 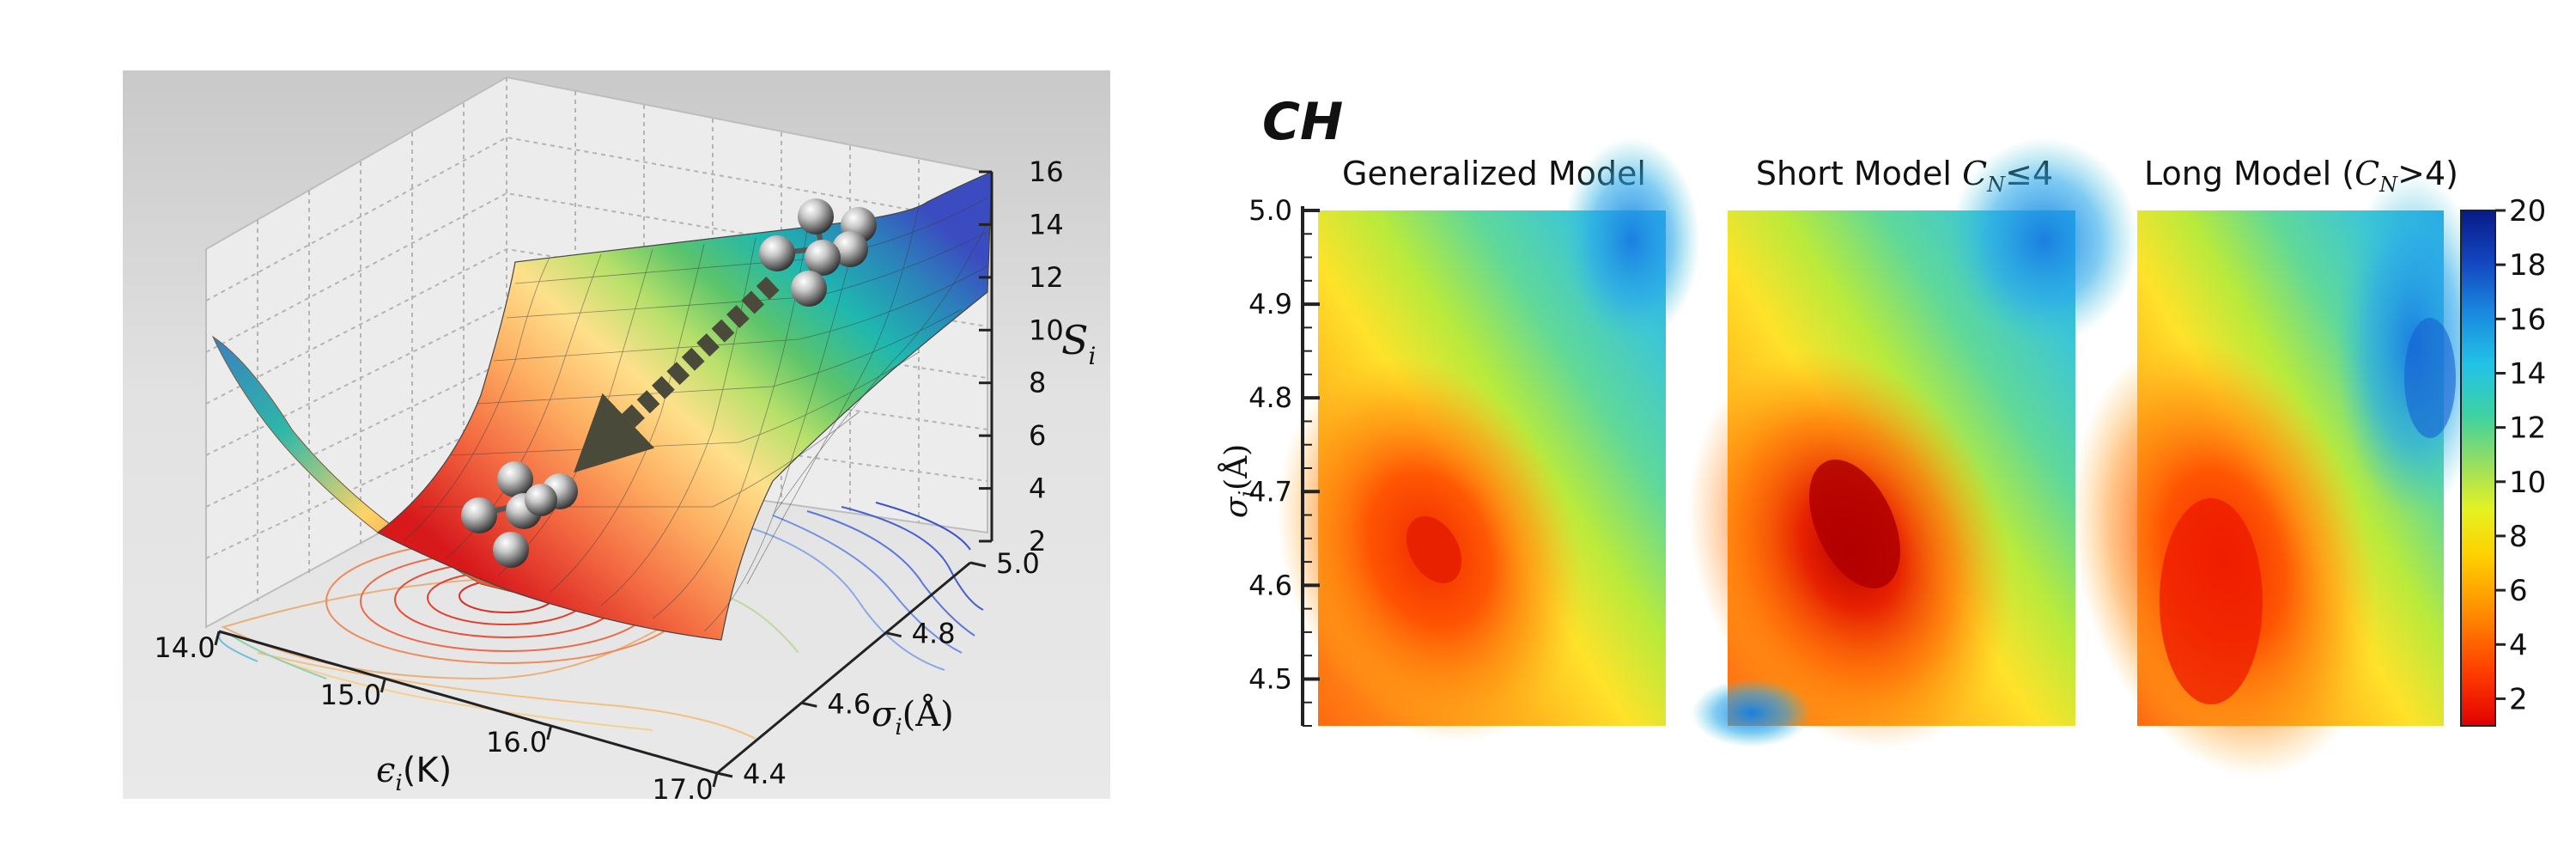 What do you see at coordinates (1046, 172) in the screenshot?
I see `z-tick-label: 16` at bounding box center [1046, 172].